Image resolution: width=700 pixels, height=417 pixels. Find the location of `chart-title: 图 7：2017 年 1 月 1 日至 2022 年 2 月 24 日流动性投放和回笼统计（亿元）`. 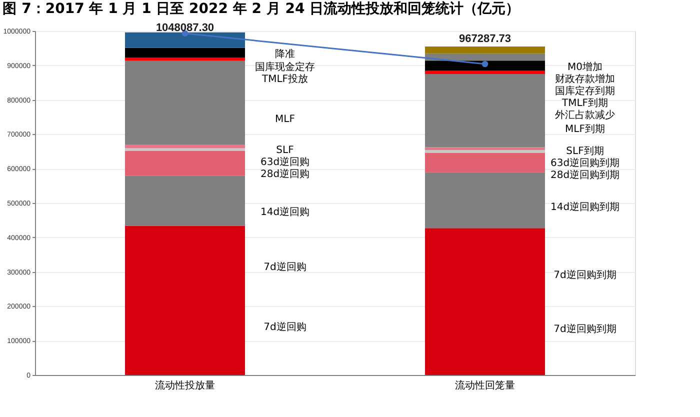

chart-title: 图 7：2017 年 1 月 1 日至 2022 年 2 月 24 日流动性投放和回笼统计（亿元） is located at coordinates (261, 8).